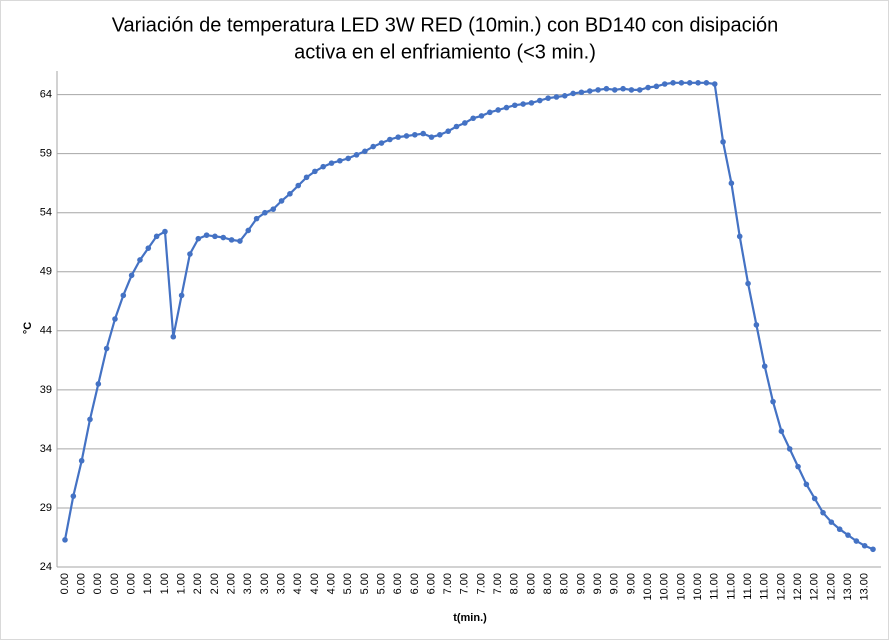 Image resolution: width=889 pixels, height=640 pixels. Describe the element at coordinates (28, 328) in the screenshot. I see `y-axis-label: °C` at that location.